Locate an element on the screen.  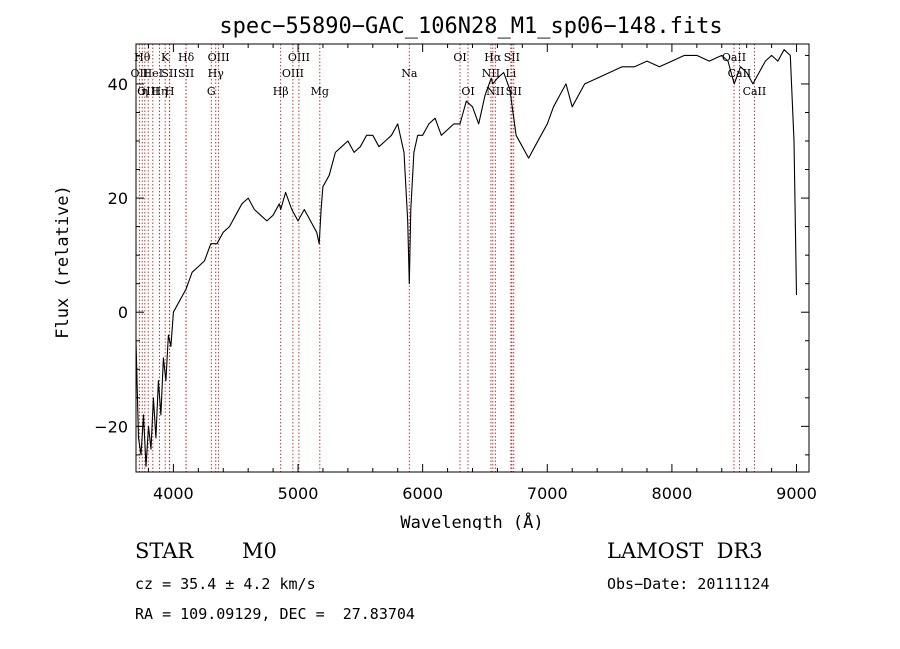
spectral-line-label: η is located at coordinates (145, 91).